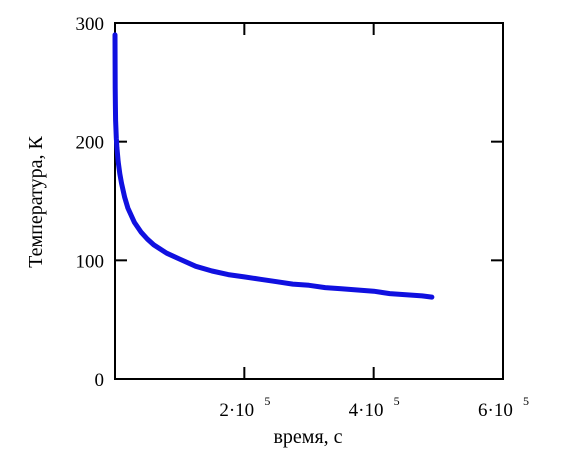  I want to click on y-tick-label: 300, so click(90, 24).